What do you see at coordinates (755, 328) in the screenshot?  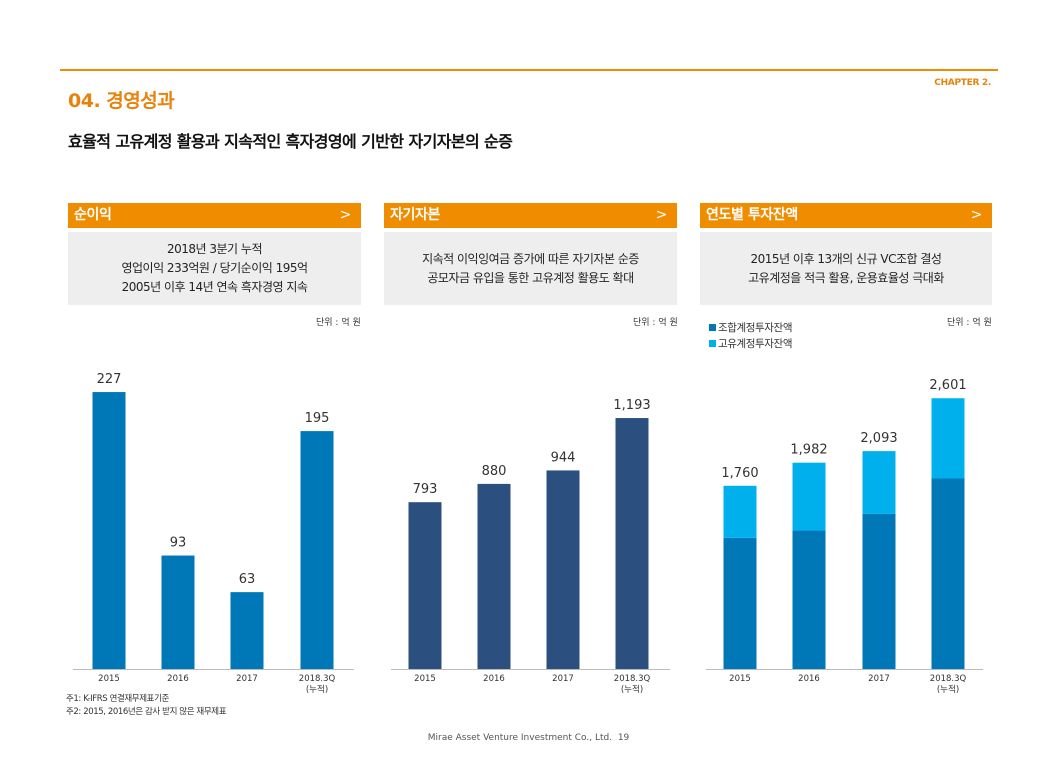 I see `legend-label: 조합계정투자잔액` at bounding box center [755, 328].